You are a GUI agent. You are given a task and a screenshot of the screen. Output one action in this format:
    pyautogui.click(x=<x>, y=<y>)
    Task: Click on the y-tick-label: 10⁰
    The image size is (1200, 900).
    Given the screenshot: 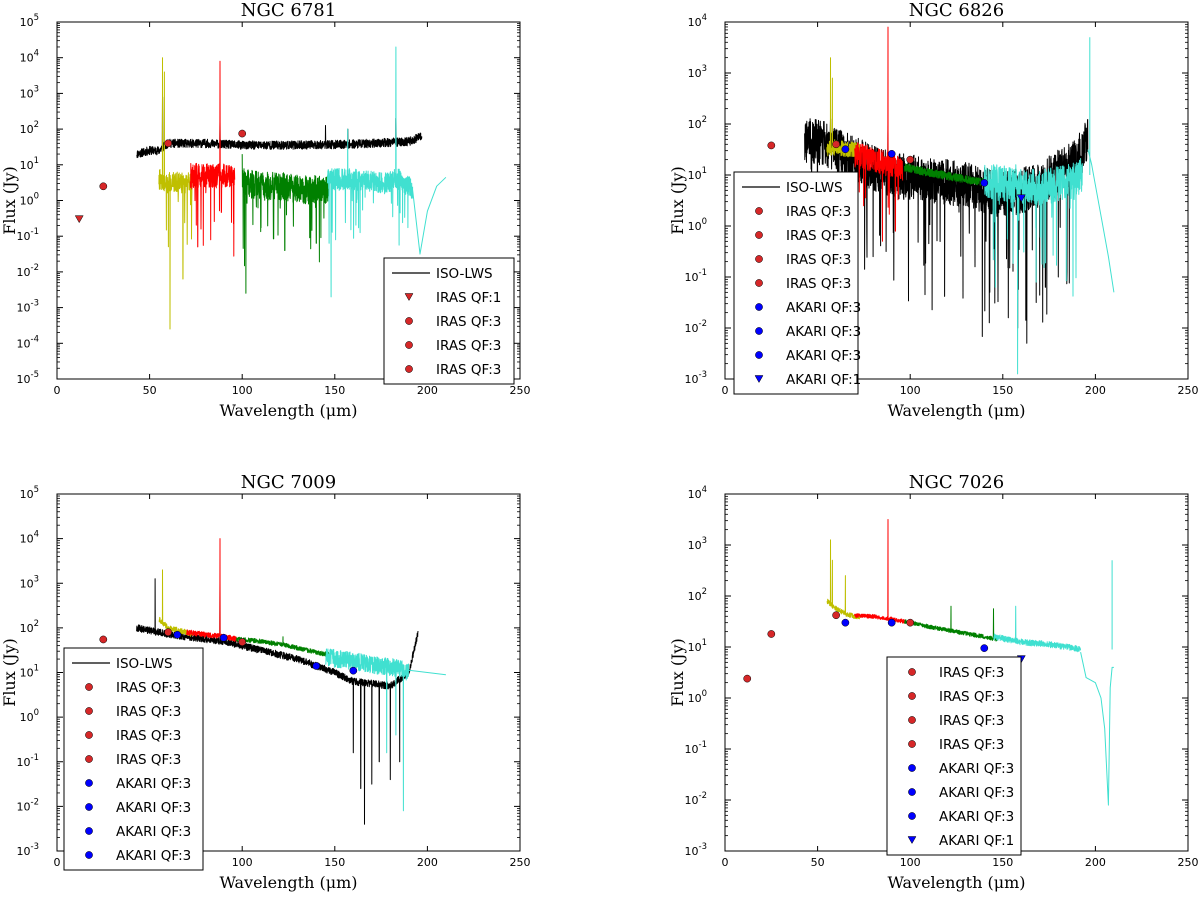 What is the action you would take?
    pyautogui.click(x=697, y=697)
    